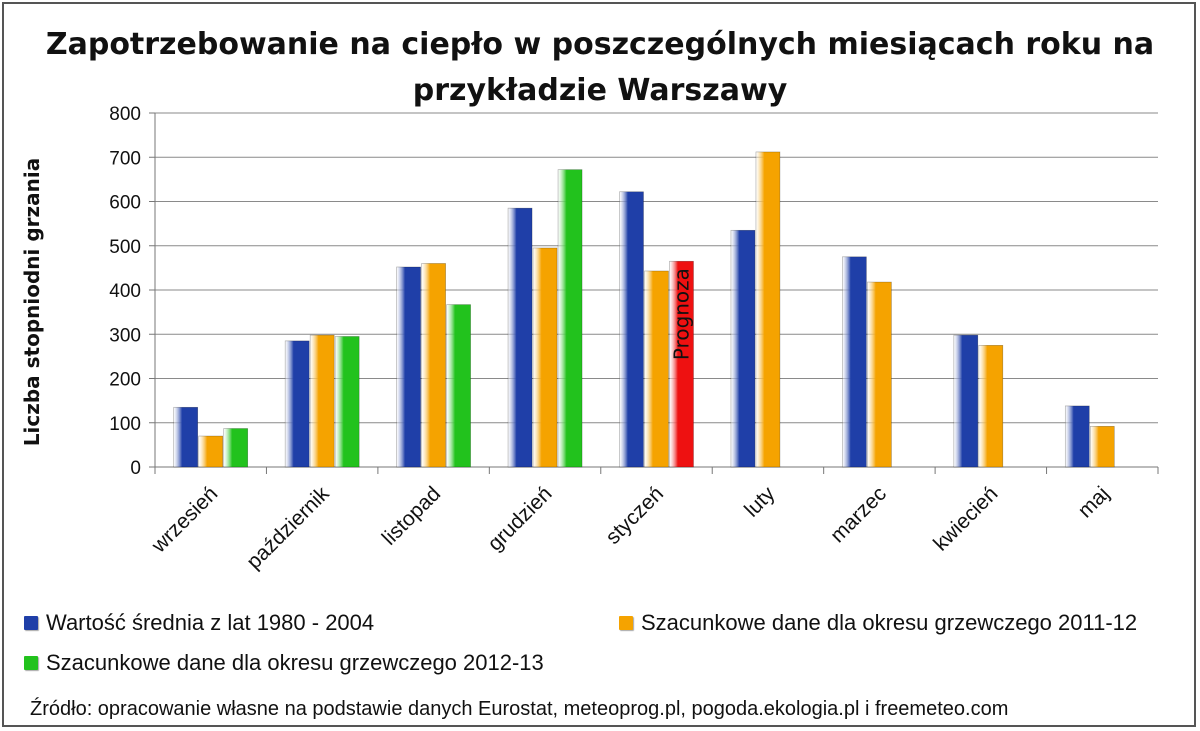  What do you see at coordinates (210, 622) in the screenshot?
I see `legend-label-series-1: Wartość średnia z lat 1980 - 2004` at bounding box center [210, 622].